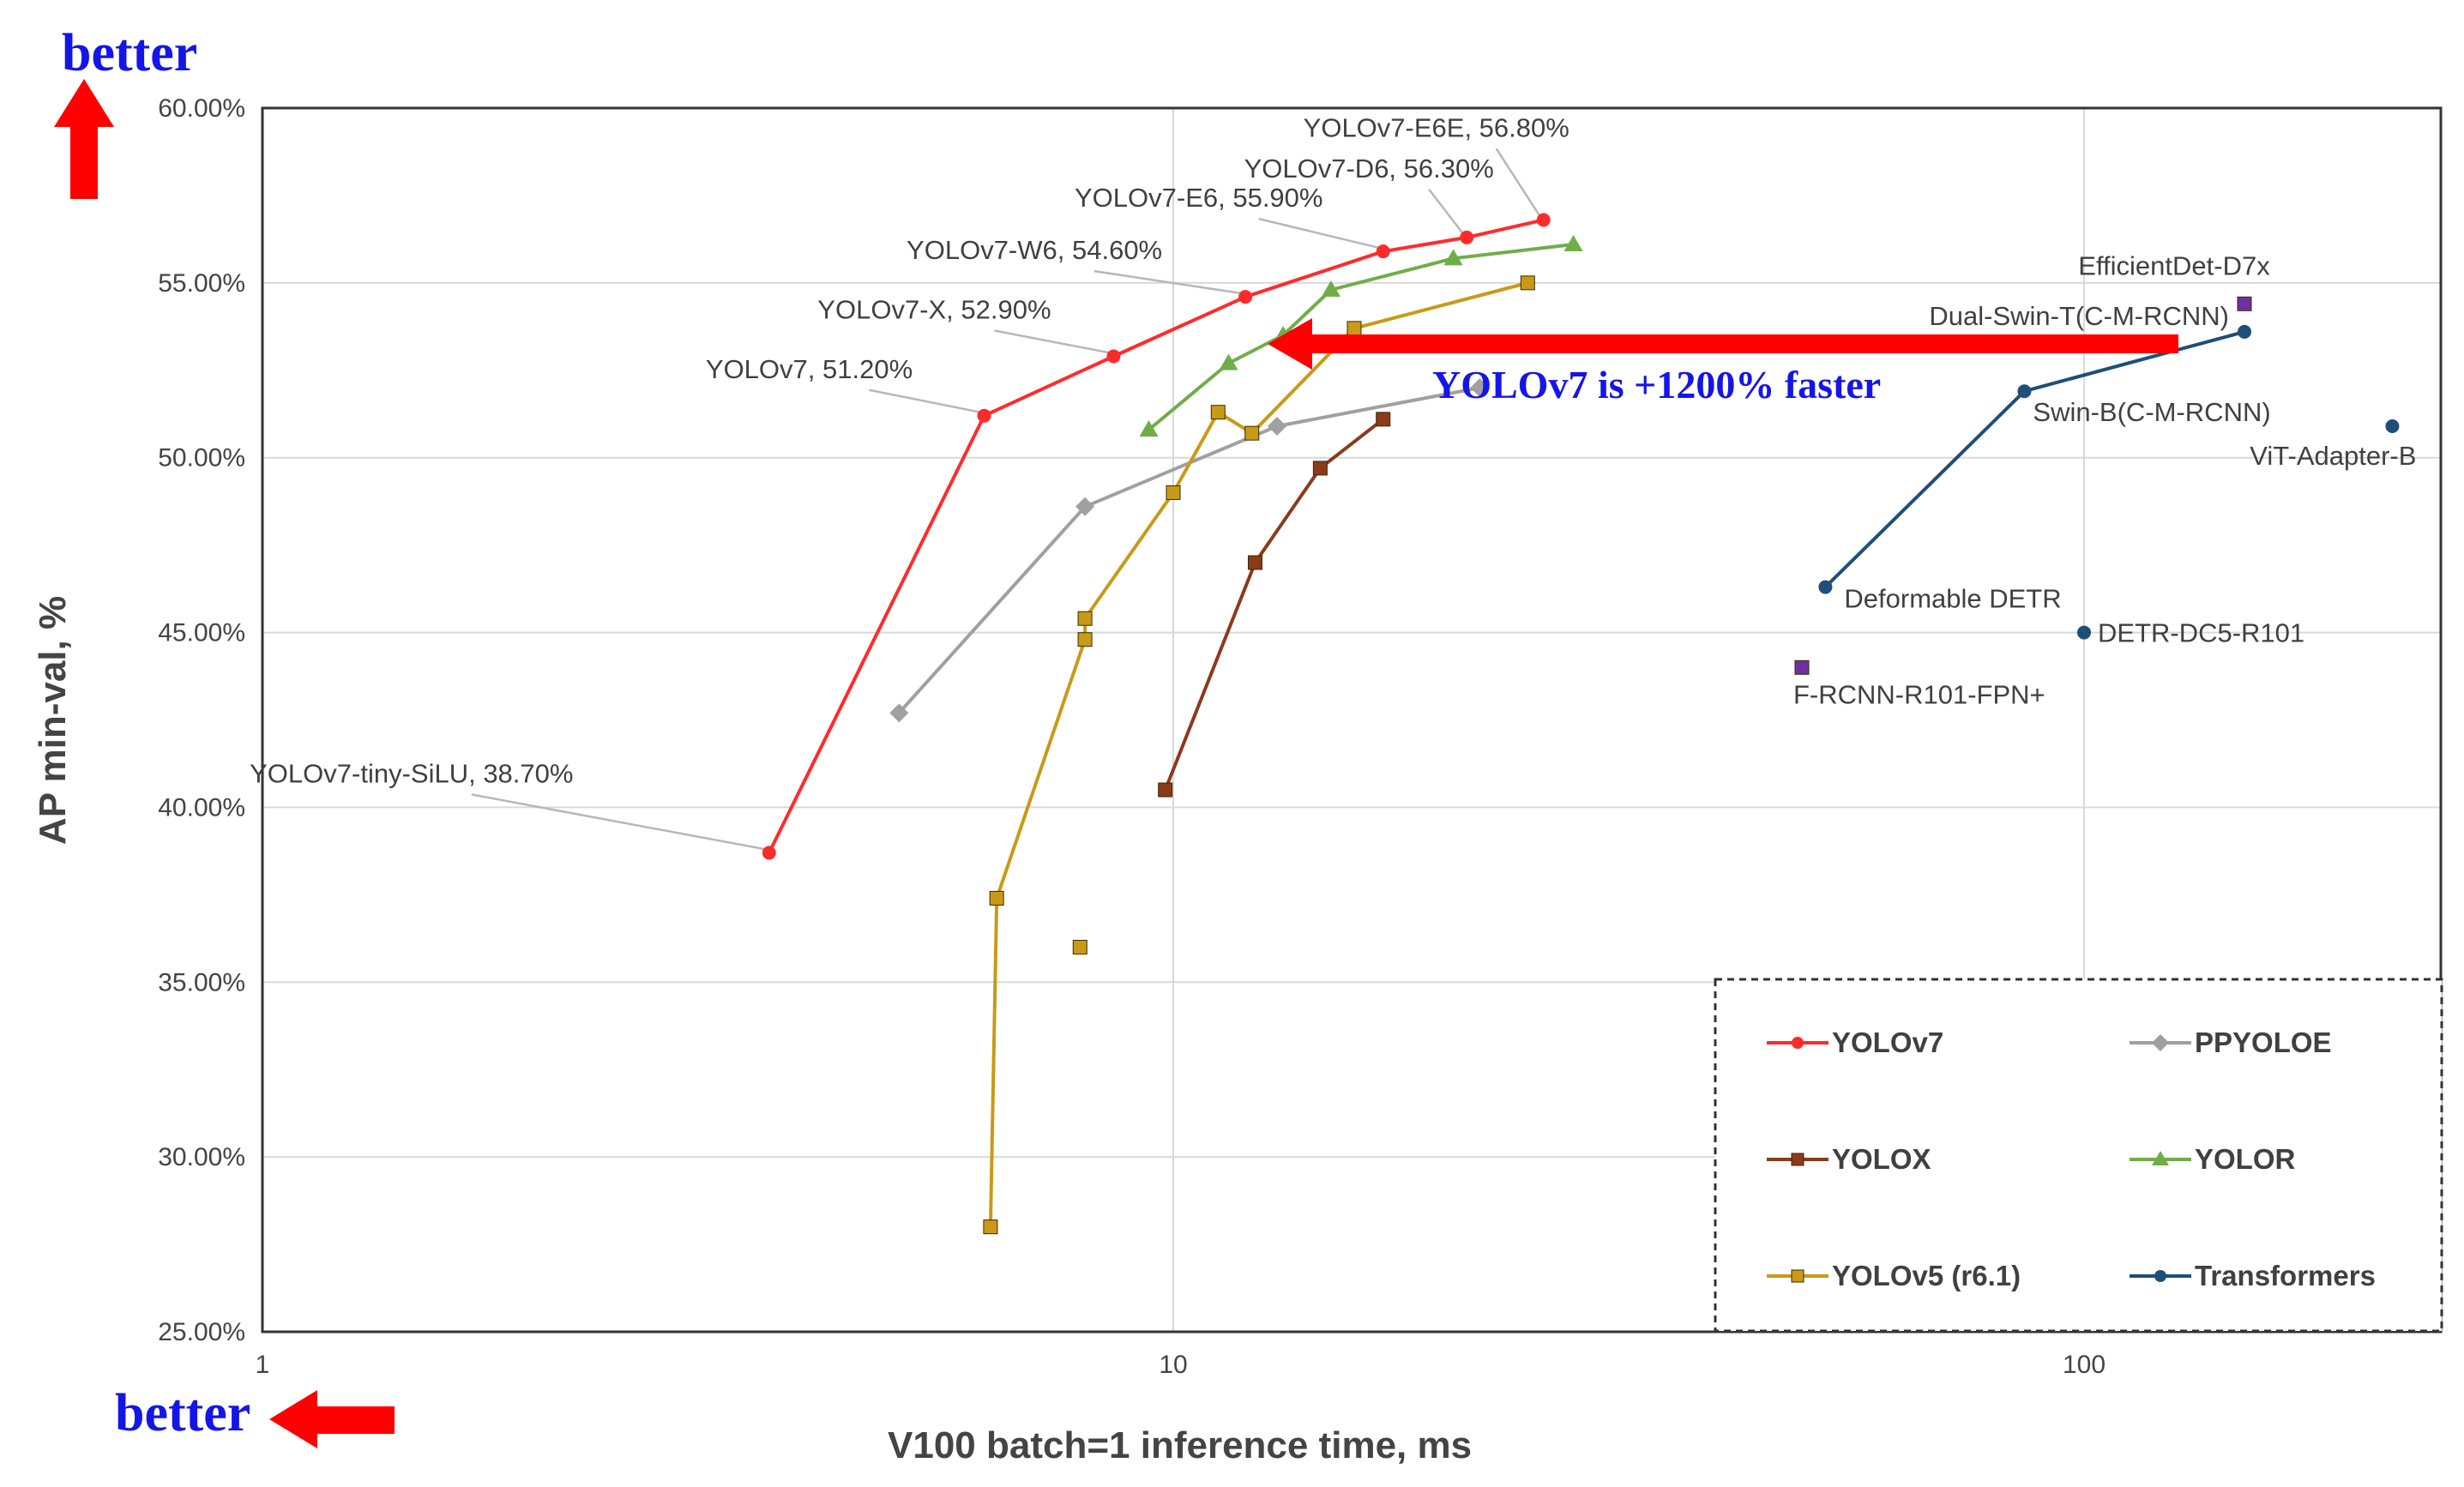 The height and width of the screenshot is (1487, 2464). Describe the element at coordinates (1369, 169) in the screenshot. I see `point-annotation: YOLOv7-D6, 56.30%` at that location.